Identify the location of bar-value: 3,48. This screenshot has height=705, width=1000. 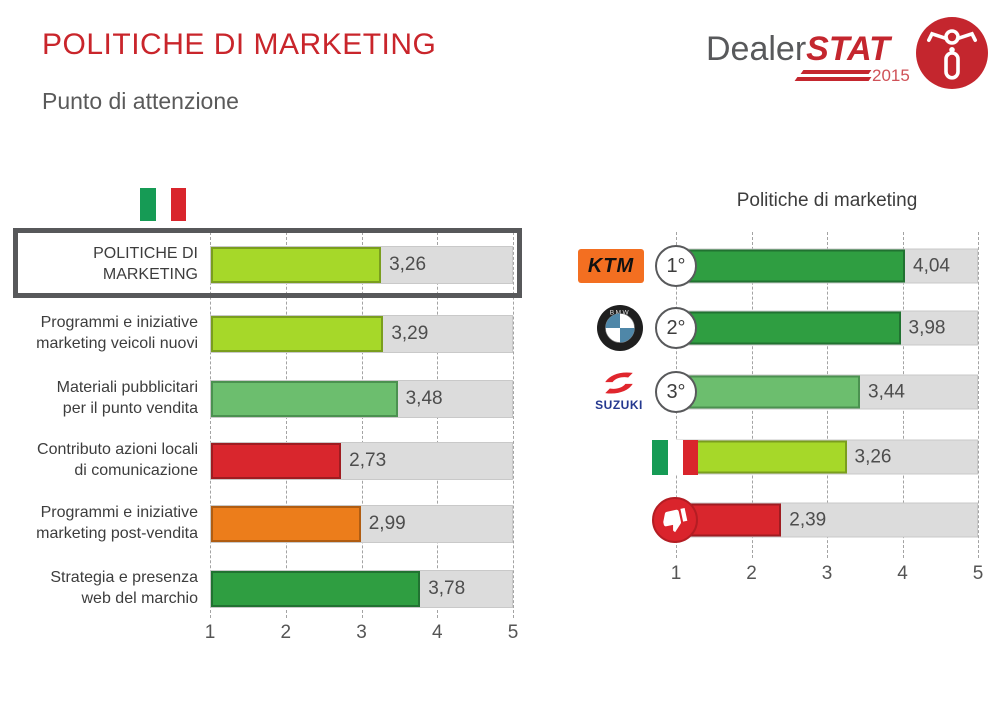
(424, 398).